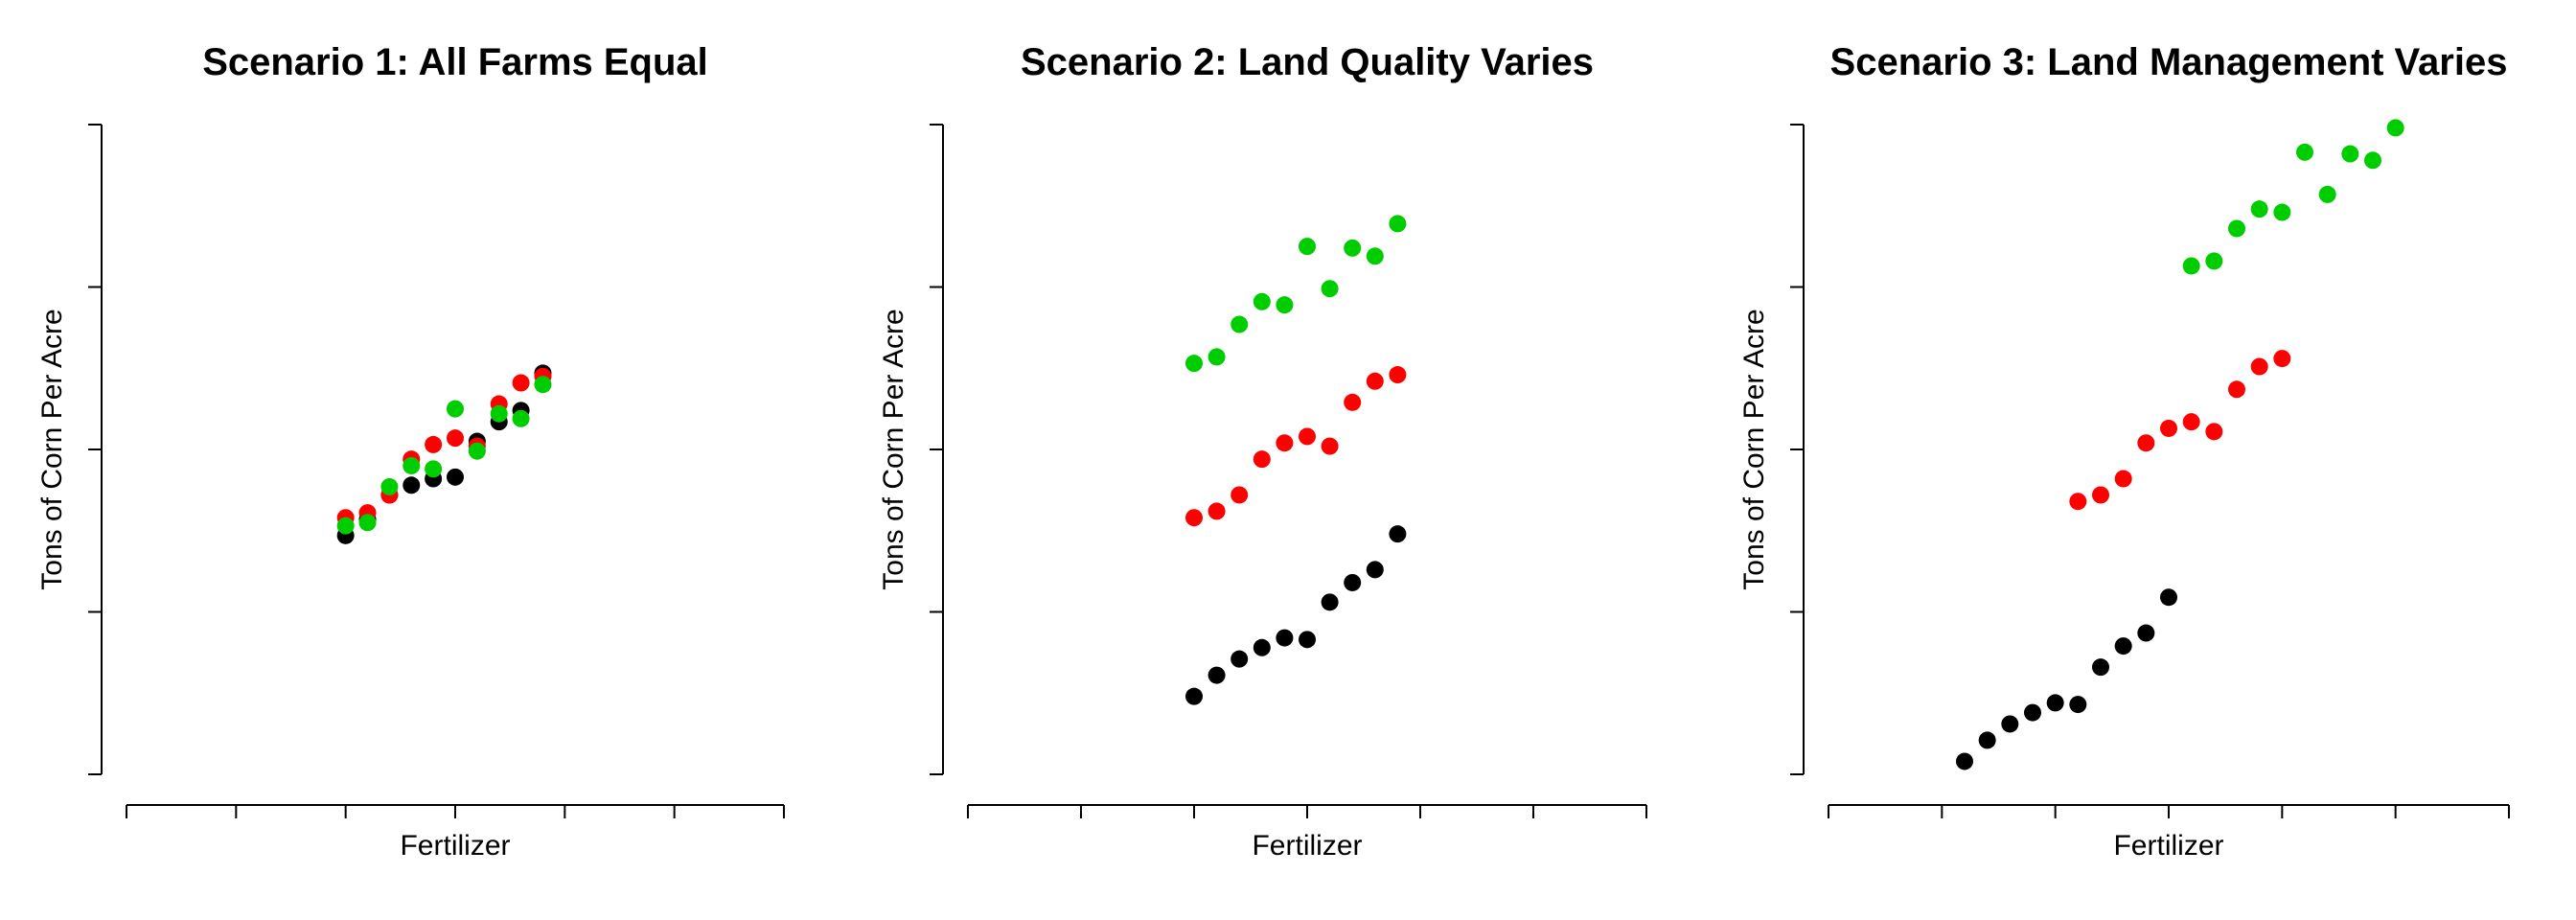 The width and height of the screenshot is (2576, 920). What do you see at coordinates (455, 62) in the screenshot?
I see `chart-title: Scenario 1: All Farms Equal` at bounding box center [455, 62].